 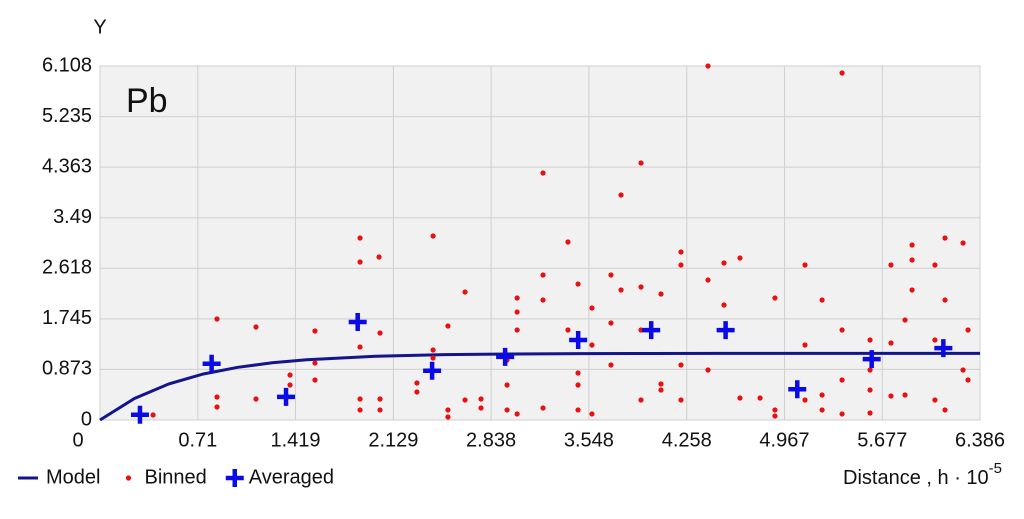 What do you see at coordinates (995, 468) in the screenshot?
I see `x-axis-label-exponent: -5` at bounding box center [995, 468].